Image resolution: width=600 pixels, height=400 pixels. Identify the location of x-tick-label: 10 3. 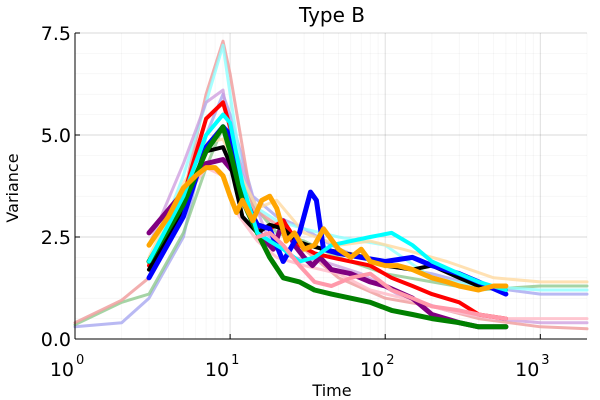
(532, 367).